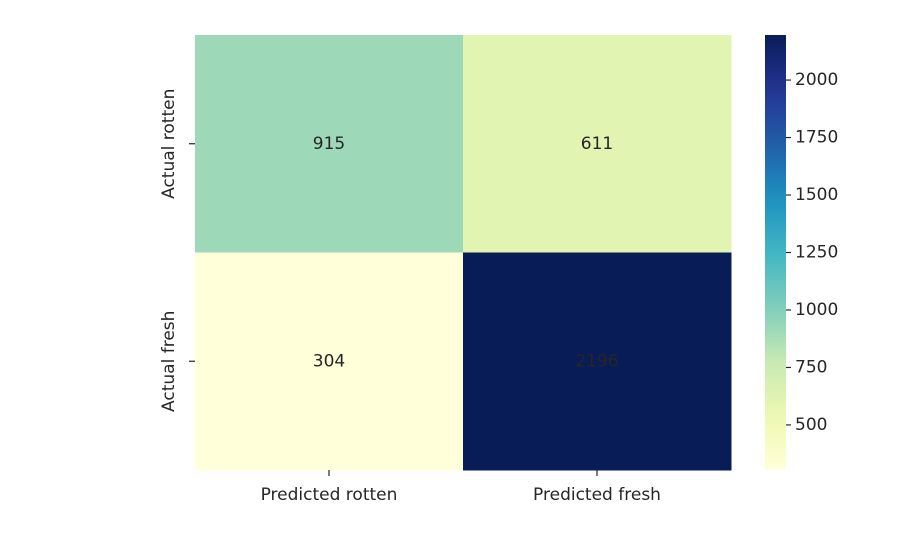  Describe the element at coordinates (816, 80) in the screenshot. I see `colorbar-tick-label: 2000` at that location.